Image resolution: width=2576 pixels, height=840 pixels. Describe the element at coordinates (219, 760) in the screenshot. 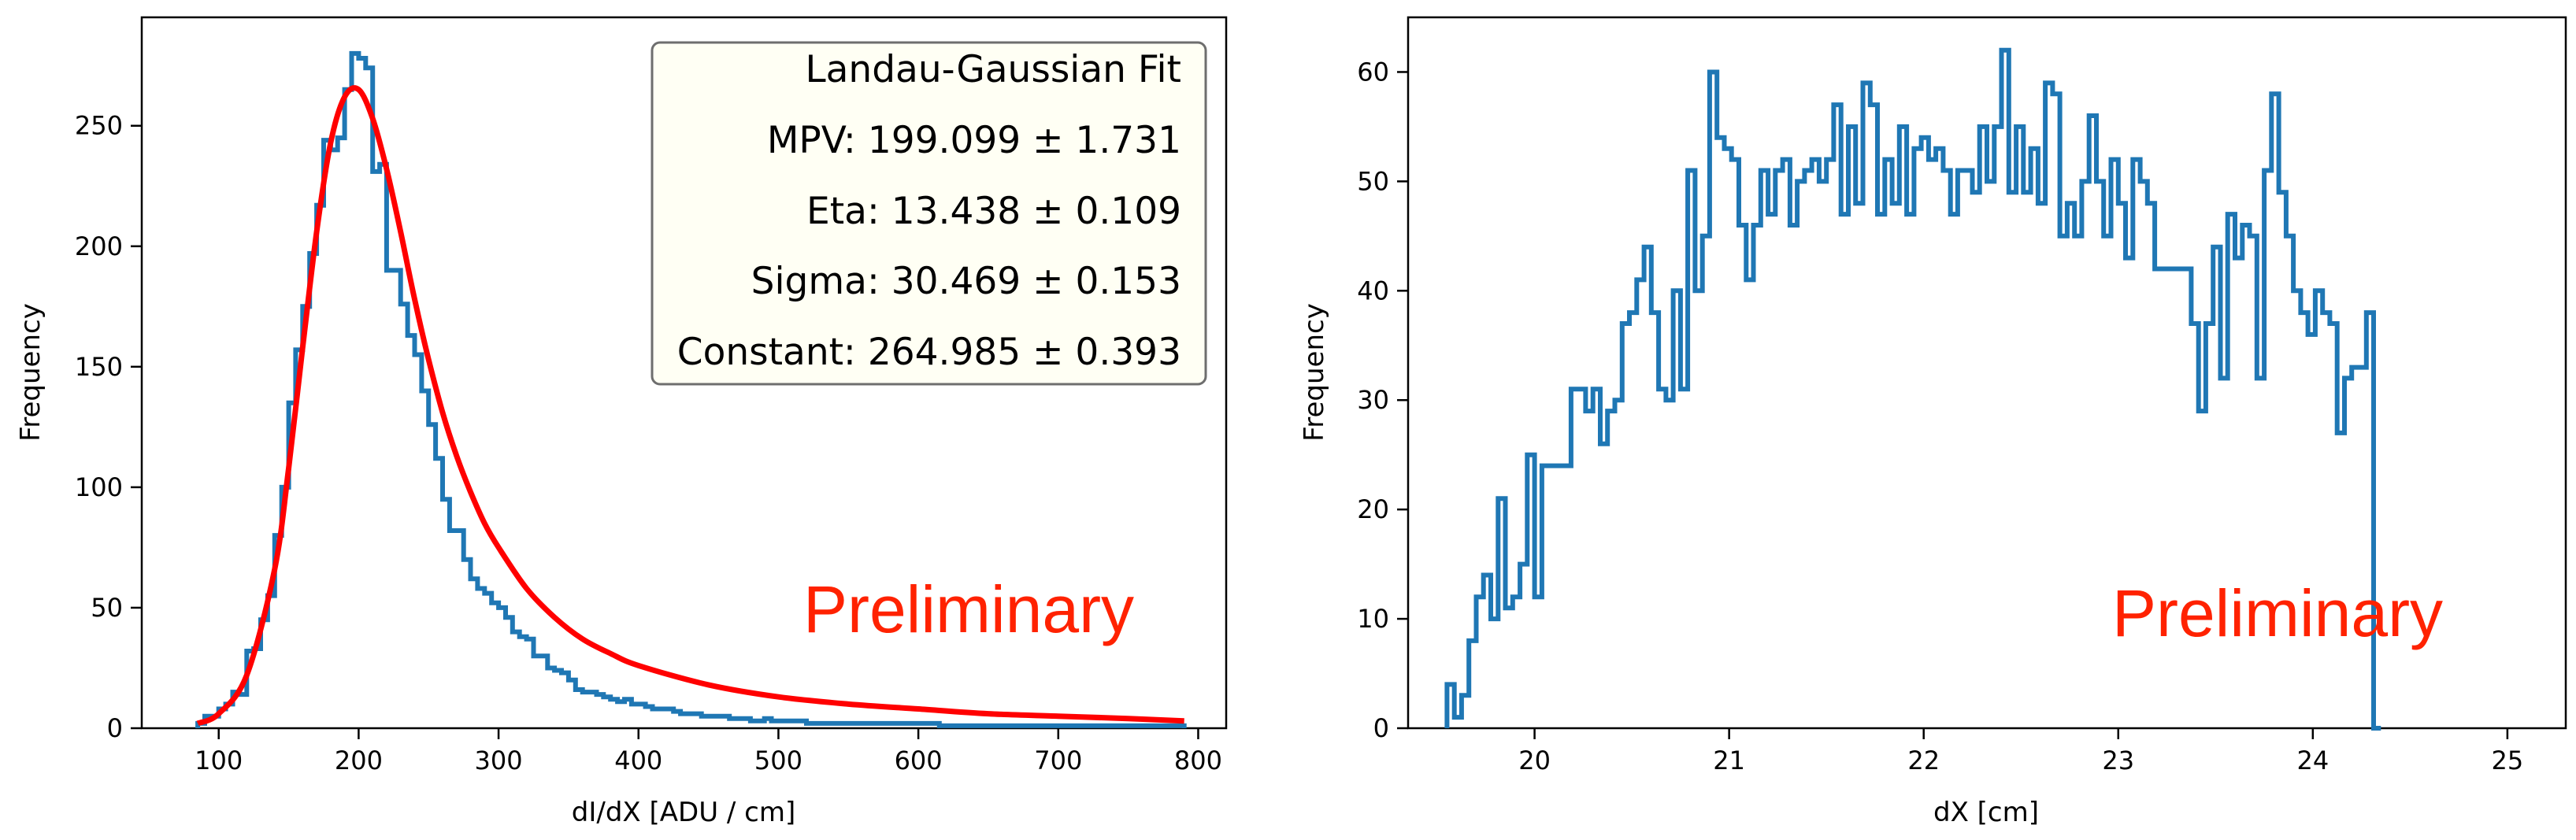

I see `x-tick-label: 100` at that location.